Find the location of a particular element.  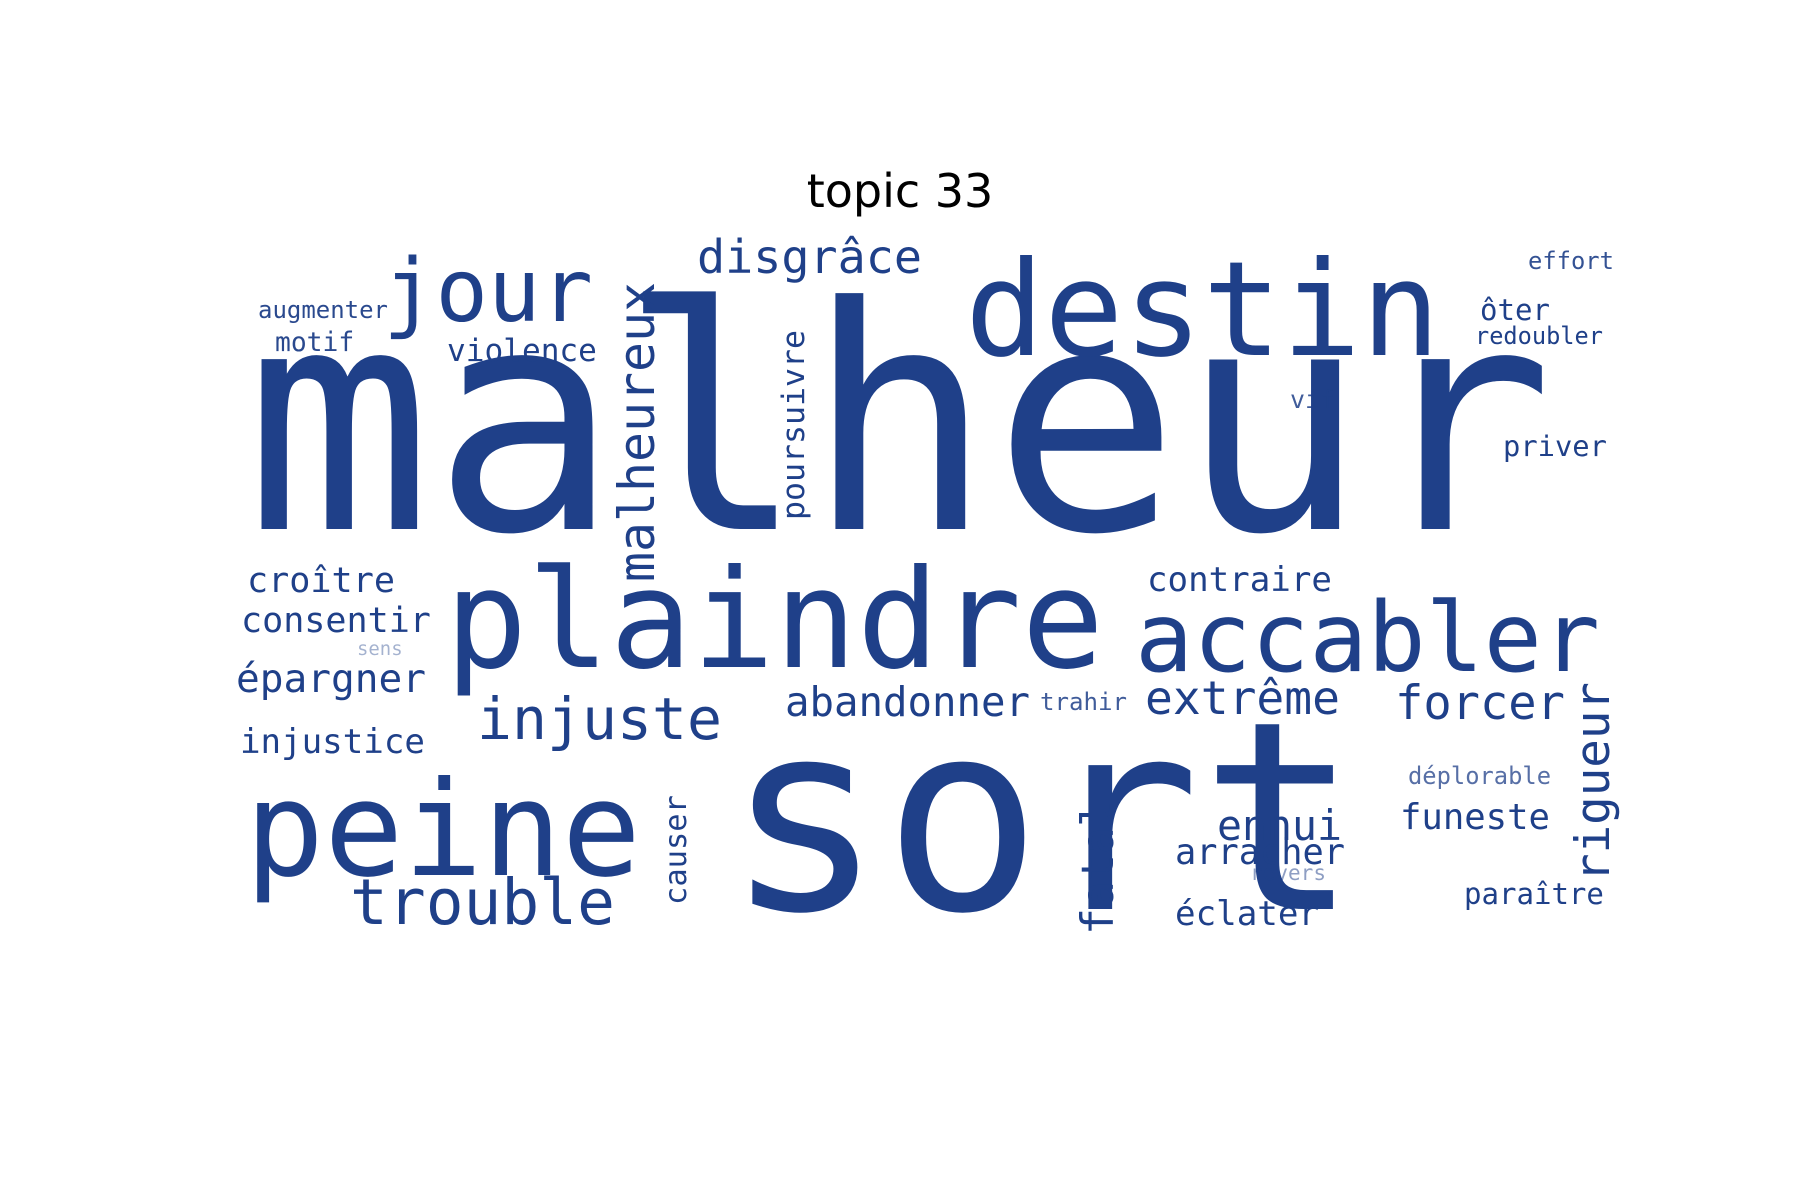

word-disgrace: disgrâce is located at coordinates (809, 258).